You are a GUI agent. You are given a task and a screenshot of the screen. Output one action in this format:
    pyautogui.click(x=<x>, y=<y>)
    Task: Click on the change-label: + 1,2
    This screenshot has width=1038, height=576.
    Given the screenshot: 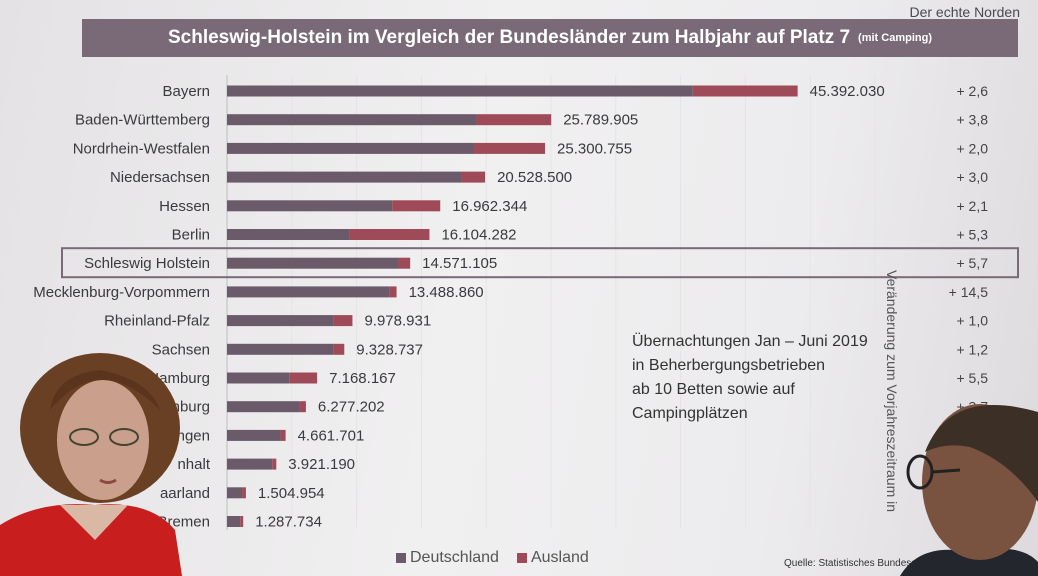 What is the action you would take?
    pyautogui.click(x=972, y=349)
    